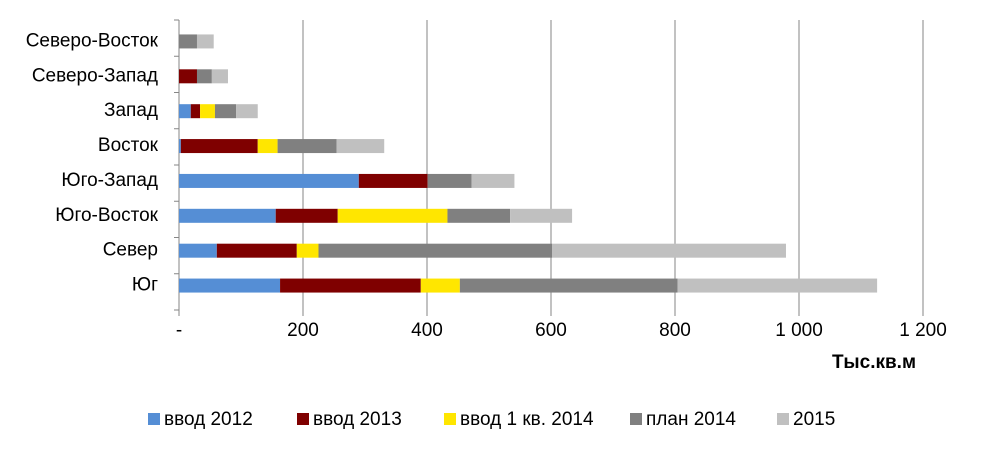 The width and height of the screenshot is (998, 458). What do you see at coordinates (814, 419) in the screenshot?
I see `legend-label: 2015` at bounding box center [814, 419].